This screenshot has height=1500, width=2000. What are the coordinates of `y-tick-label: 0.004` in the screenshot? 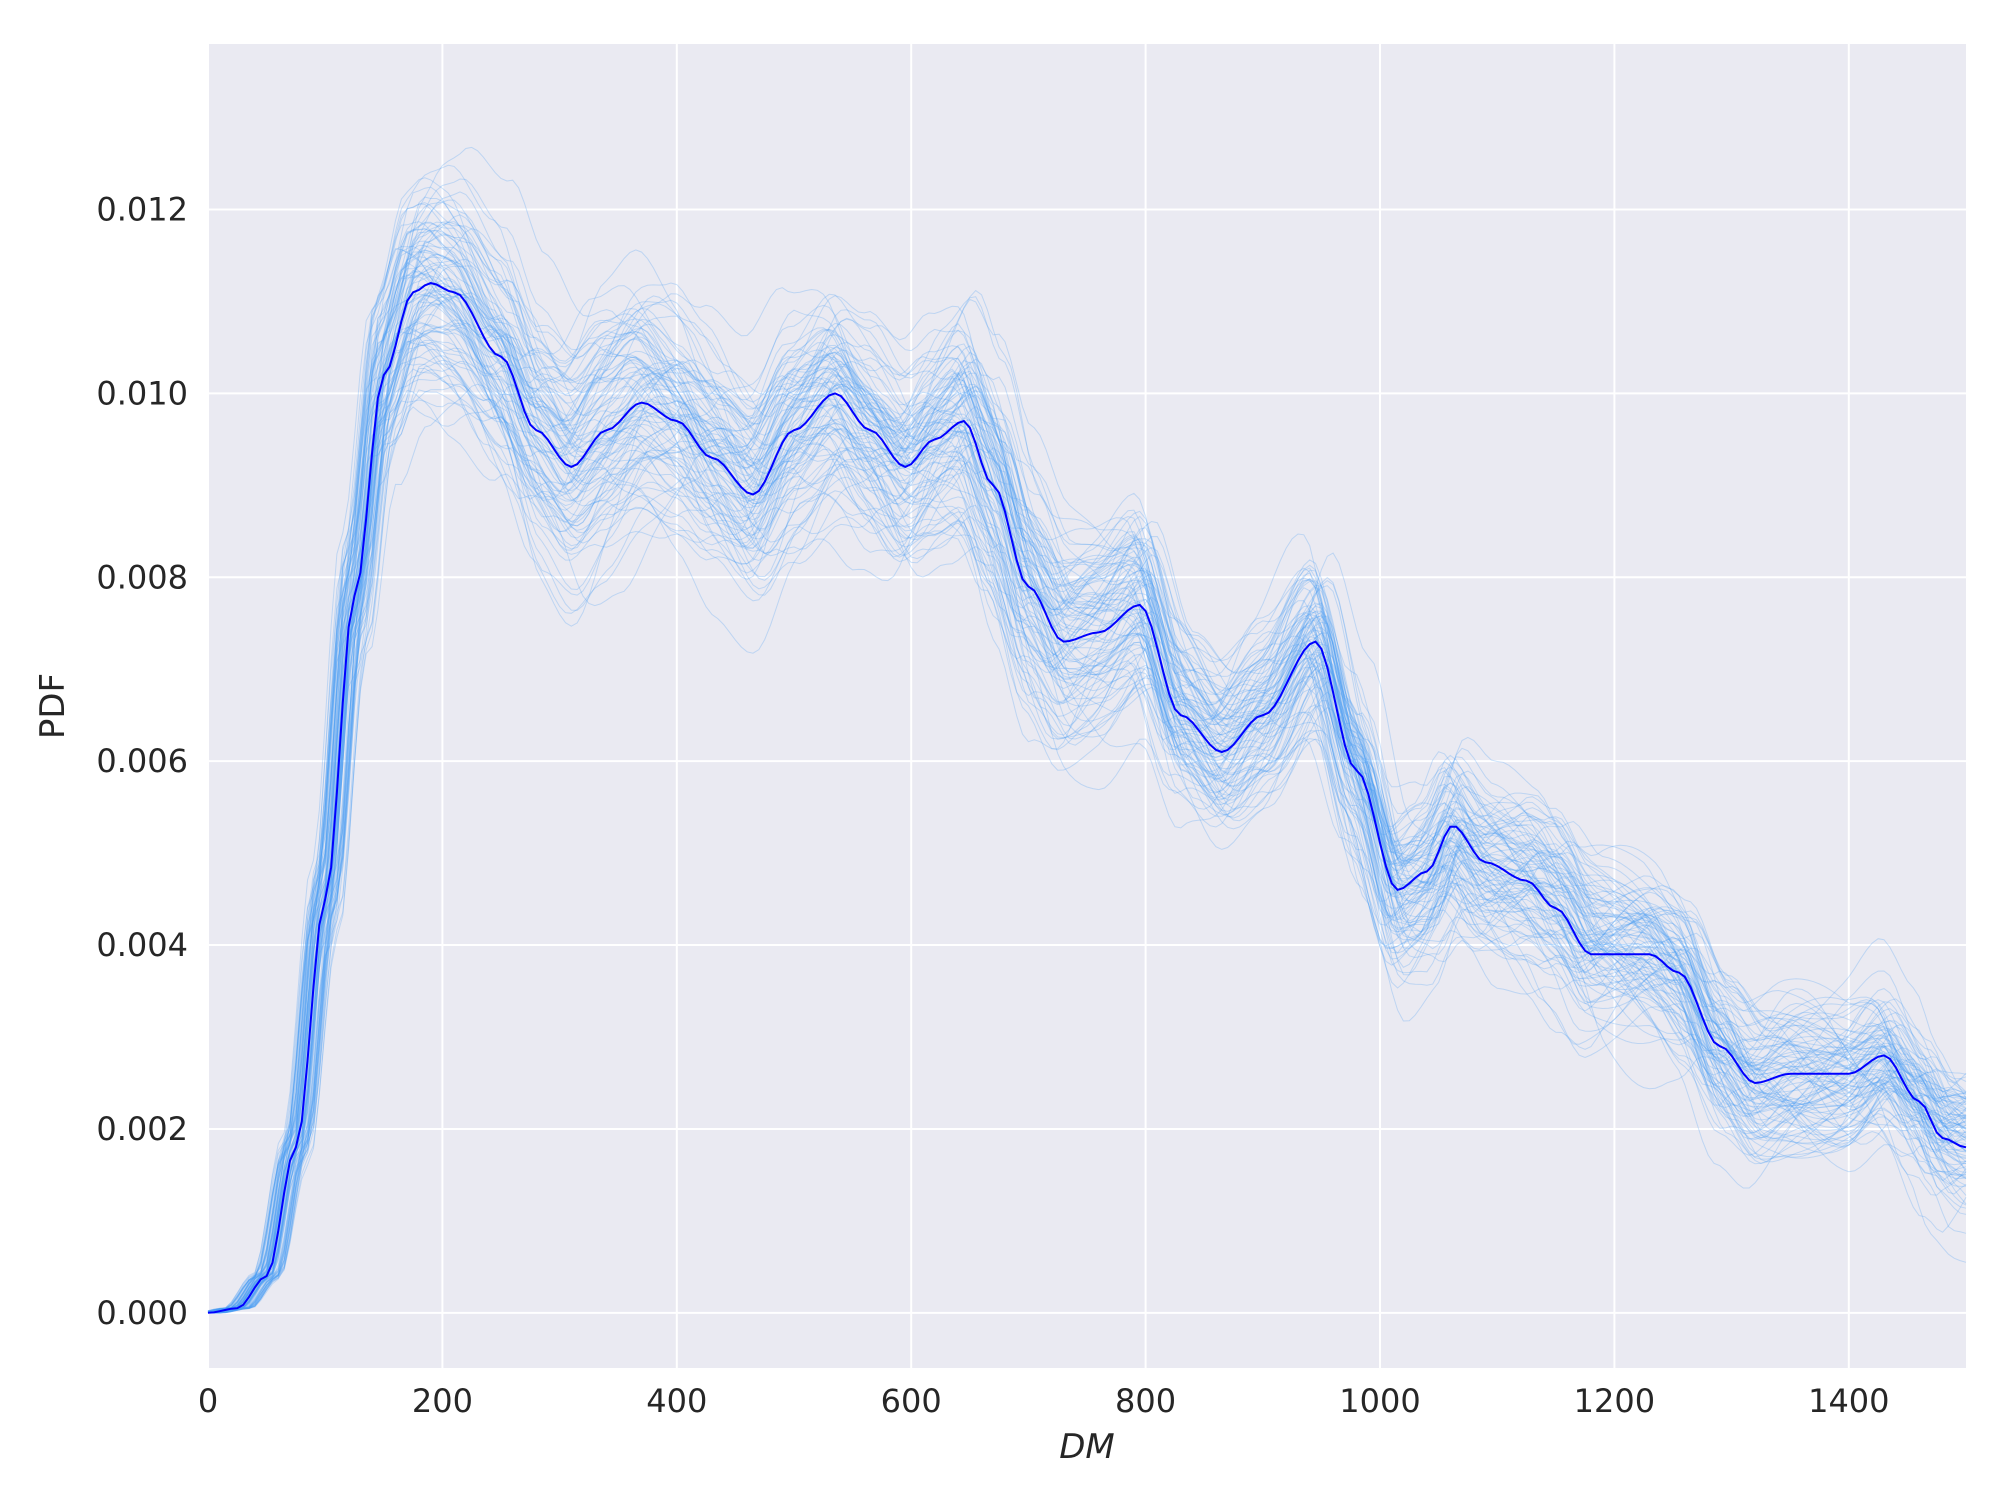 It's located at (142, 945).